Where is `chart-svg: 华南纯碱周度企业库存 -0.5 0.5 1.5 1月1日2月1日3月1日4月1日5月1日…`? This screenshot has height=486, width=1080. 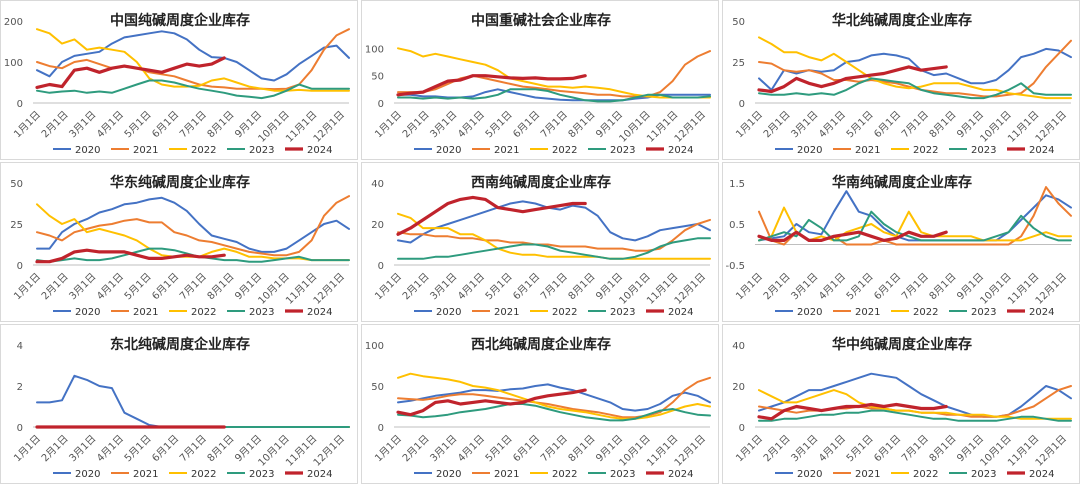 chart-svg: 华南纯碱周度企业库存 -0.5 0.5 1.5 1月1日2月1日3月1日4月1日5月1日… is located at coordinates (898, 246).